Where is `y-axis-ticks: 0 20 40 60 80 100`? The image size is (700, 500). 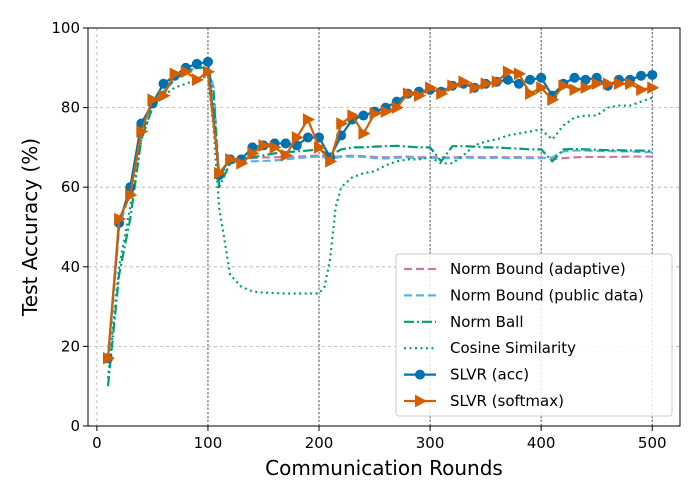 y-axis-ticks: 0 20 40 60 80 100 is located at coordinates (69, 227).